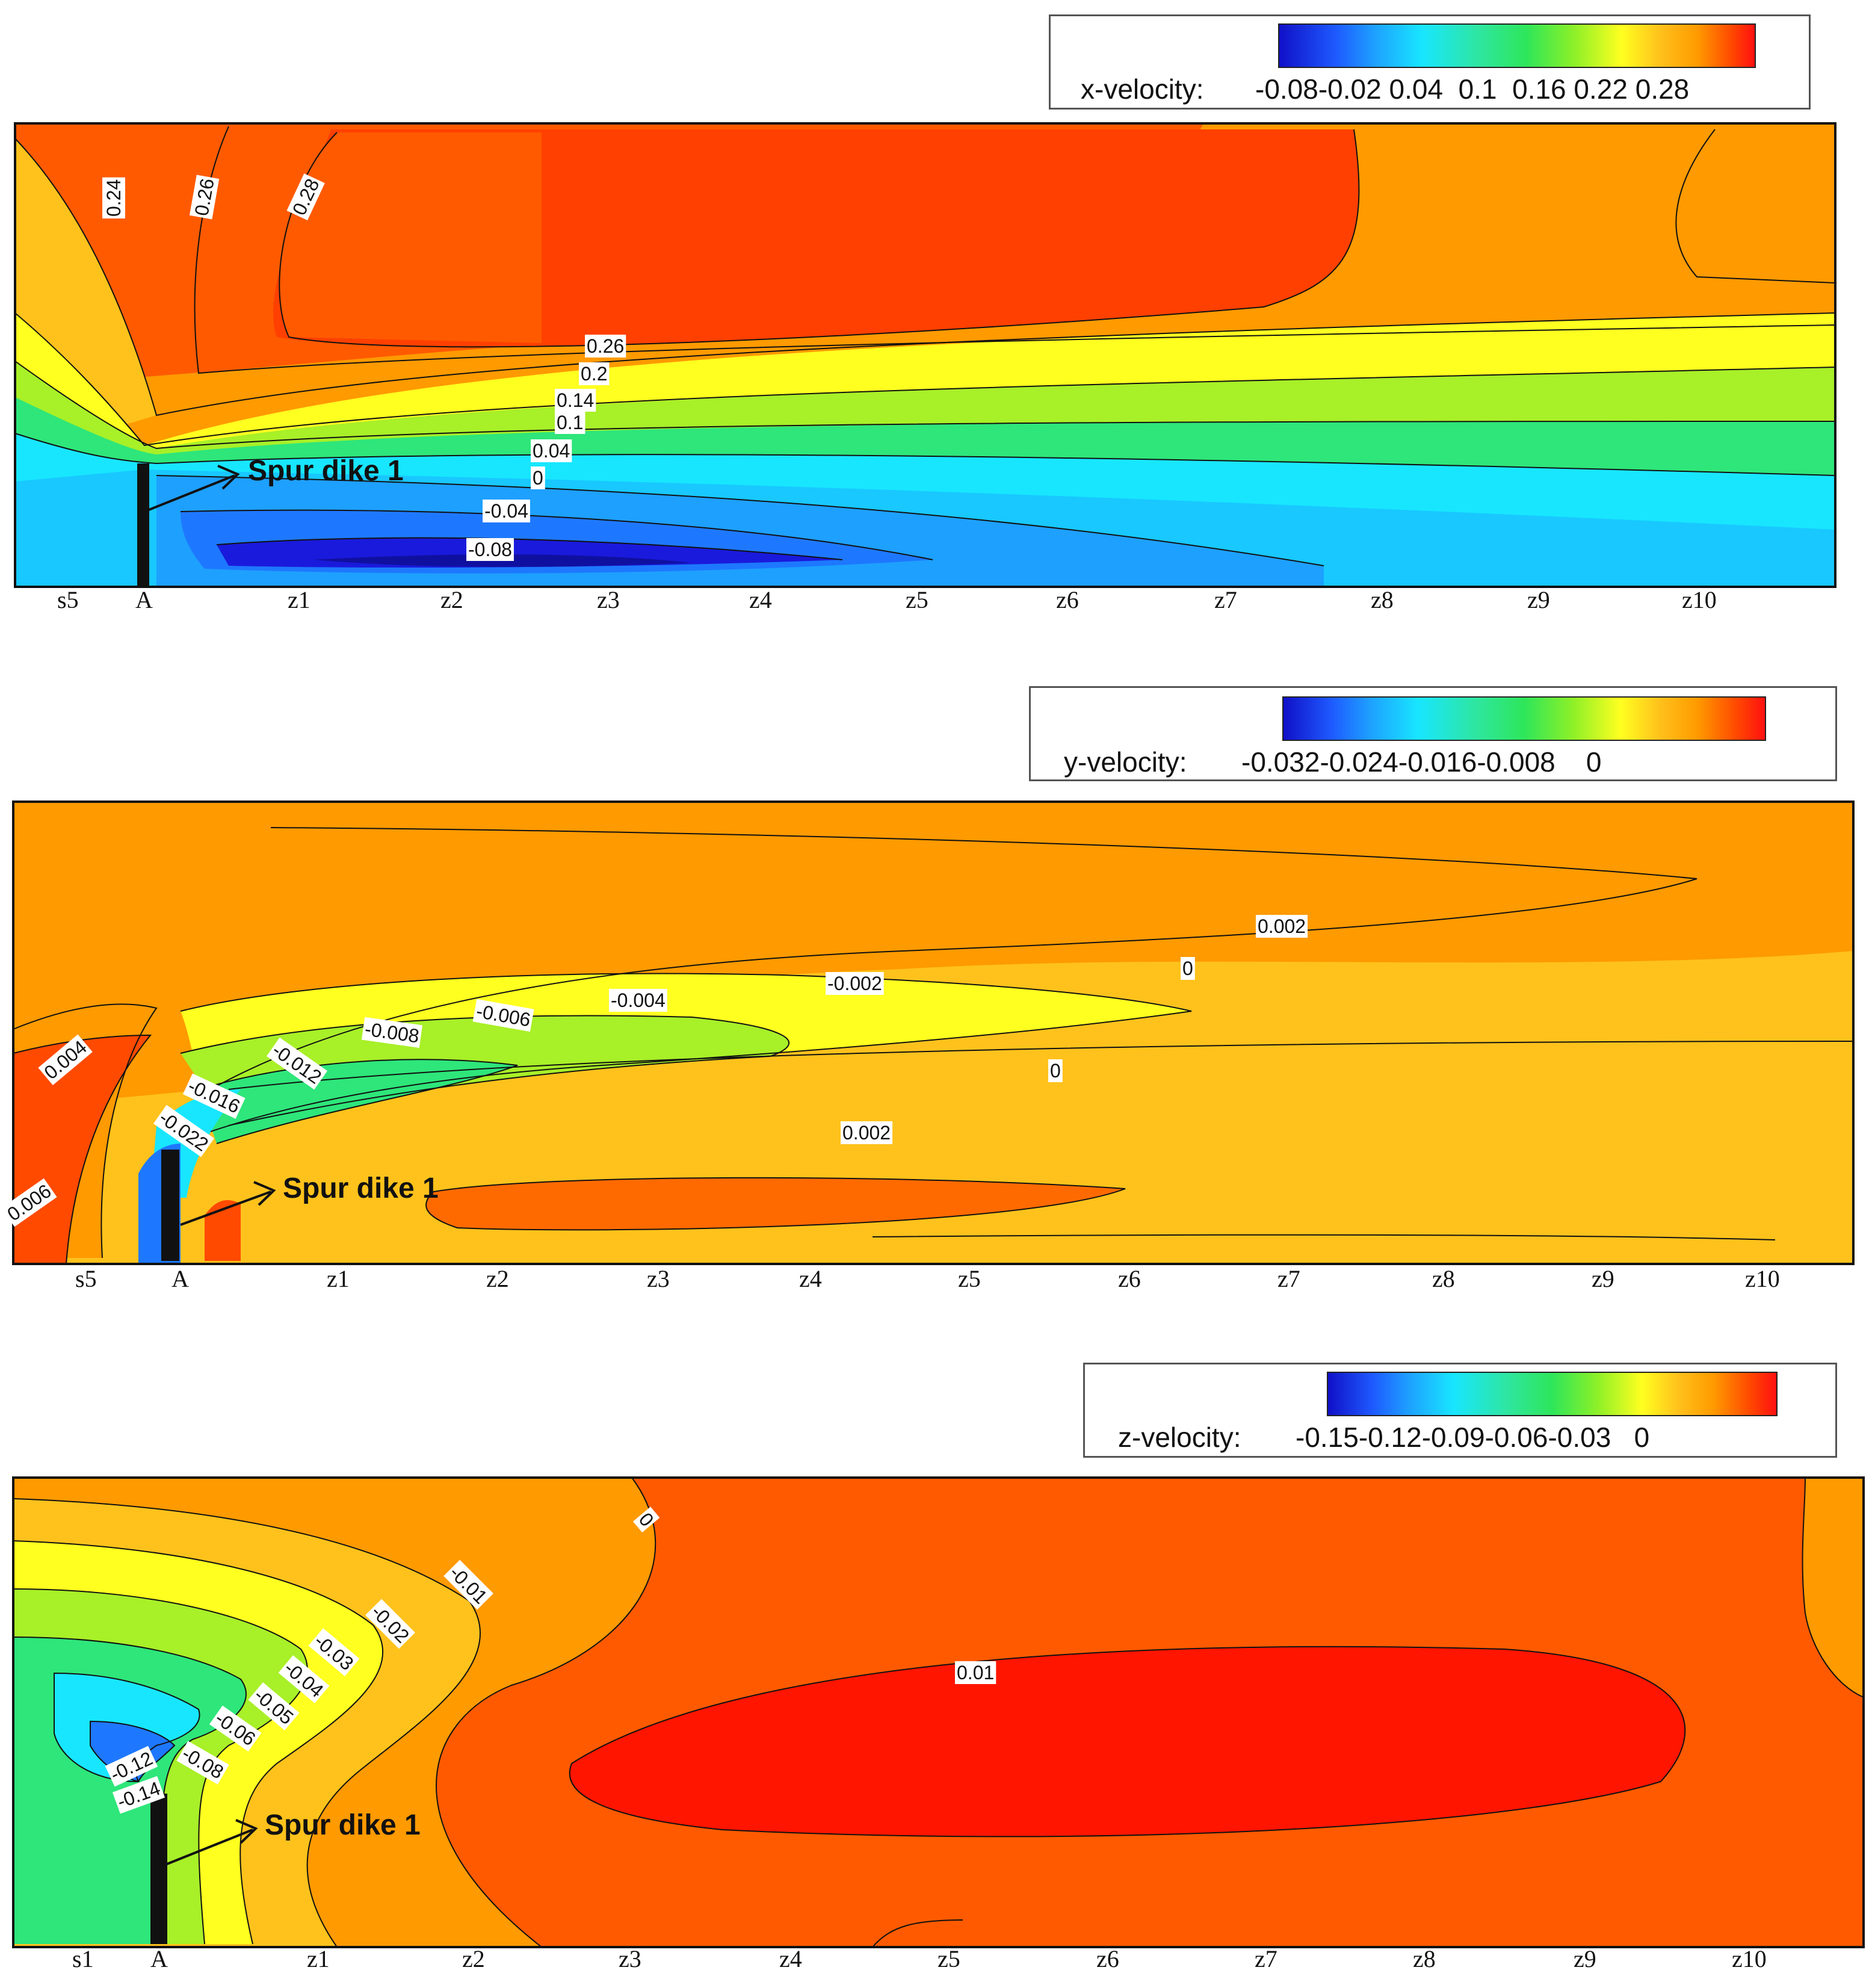  What do you see at coordinates (1460, 1410) in the screenshot?
I see `colorbar-legend: z-velocity: -0.15-0.12-0.09-0.06-0.03 0` at bounding box center [1460, 1410].